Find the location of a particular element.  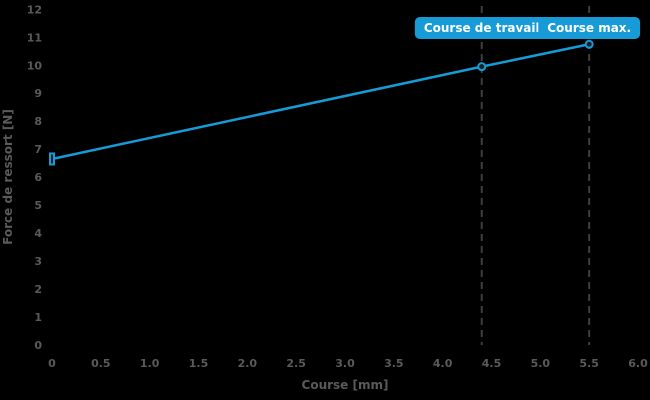

y-tick-label: 3 is located at coordinates (38, 261).